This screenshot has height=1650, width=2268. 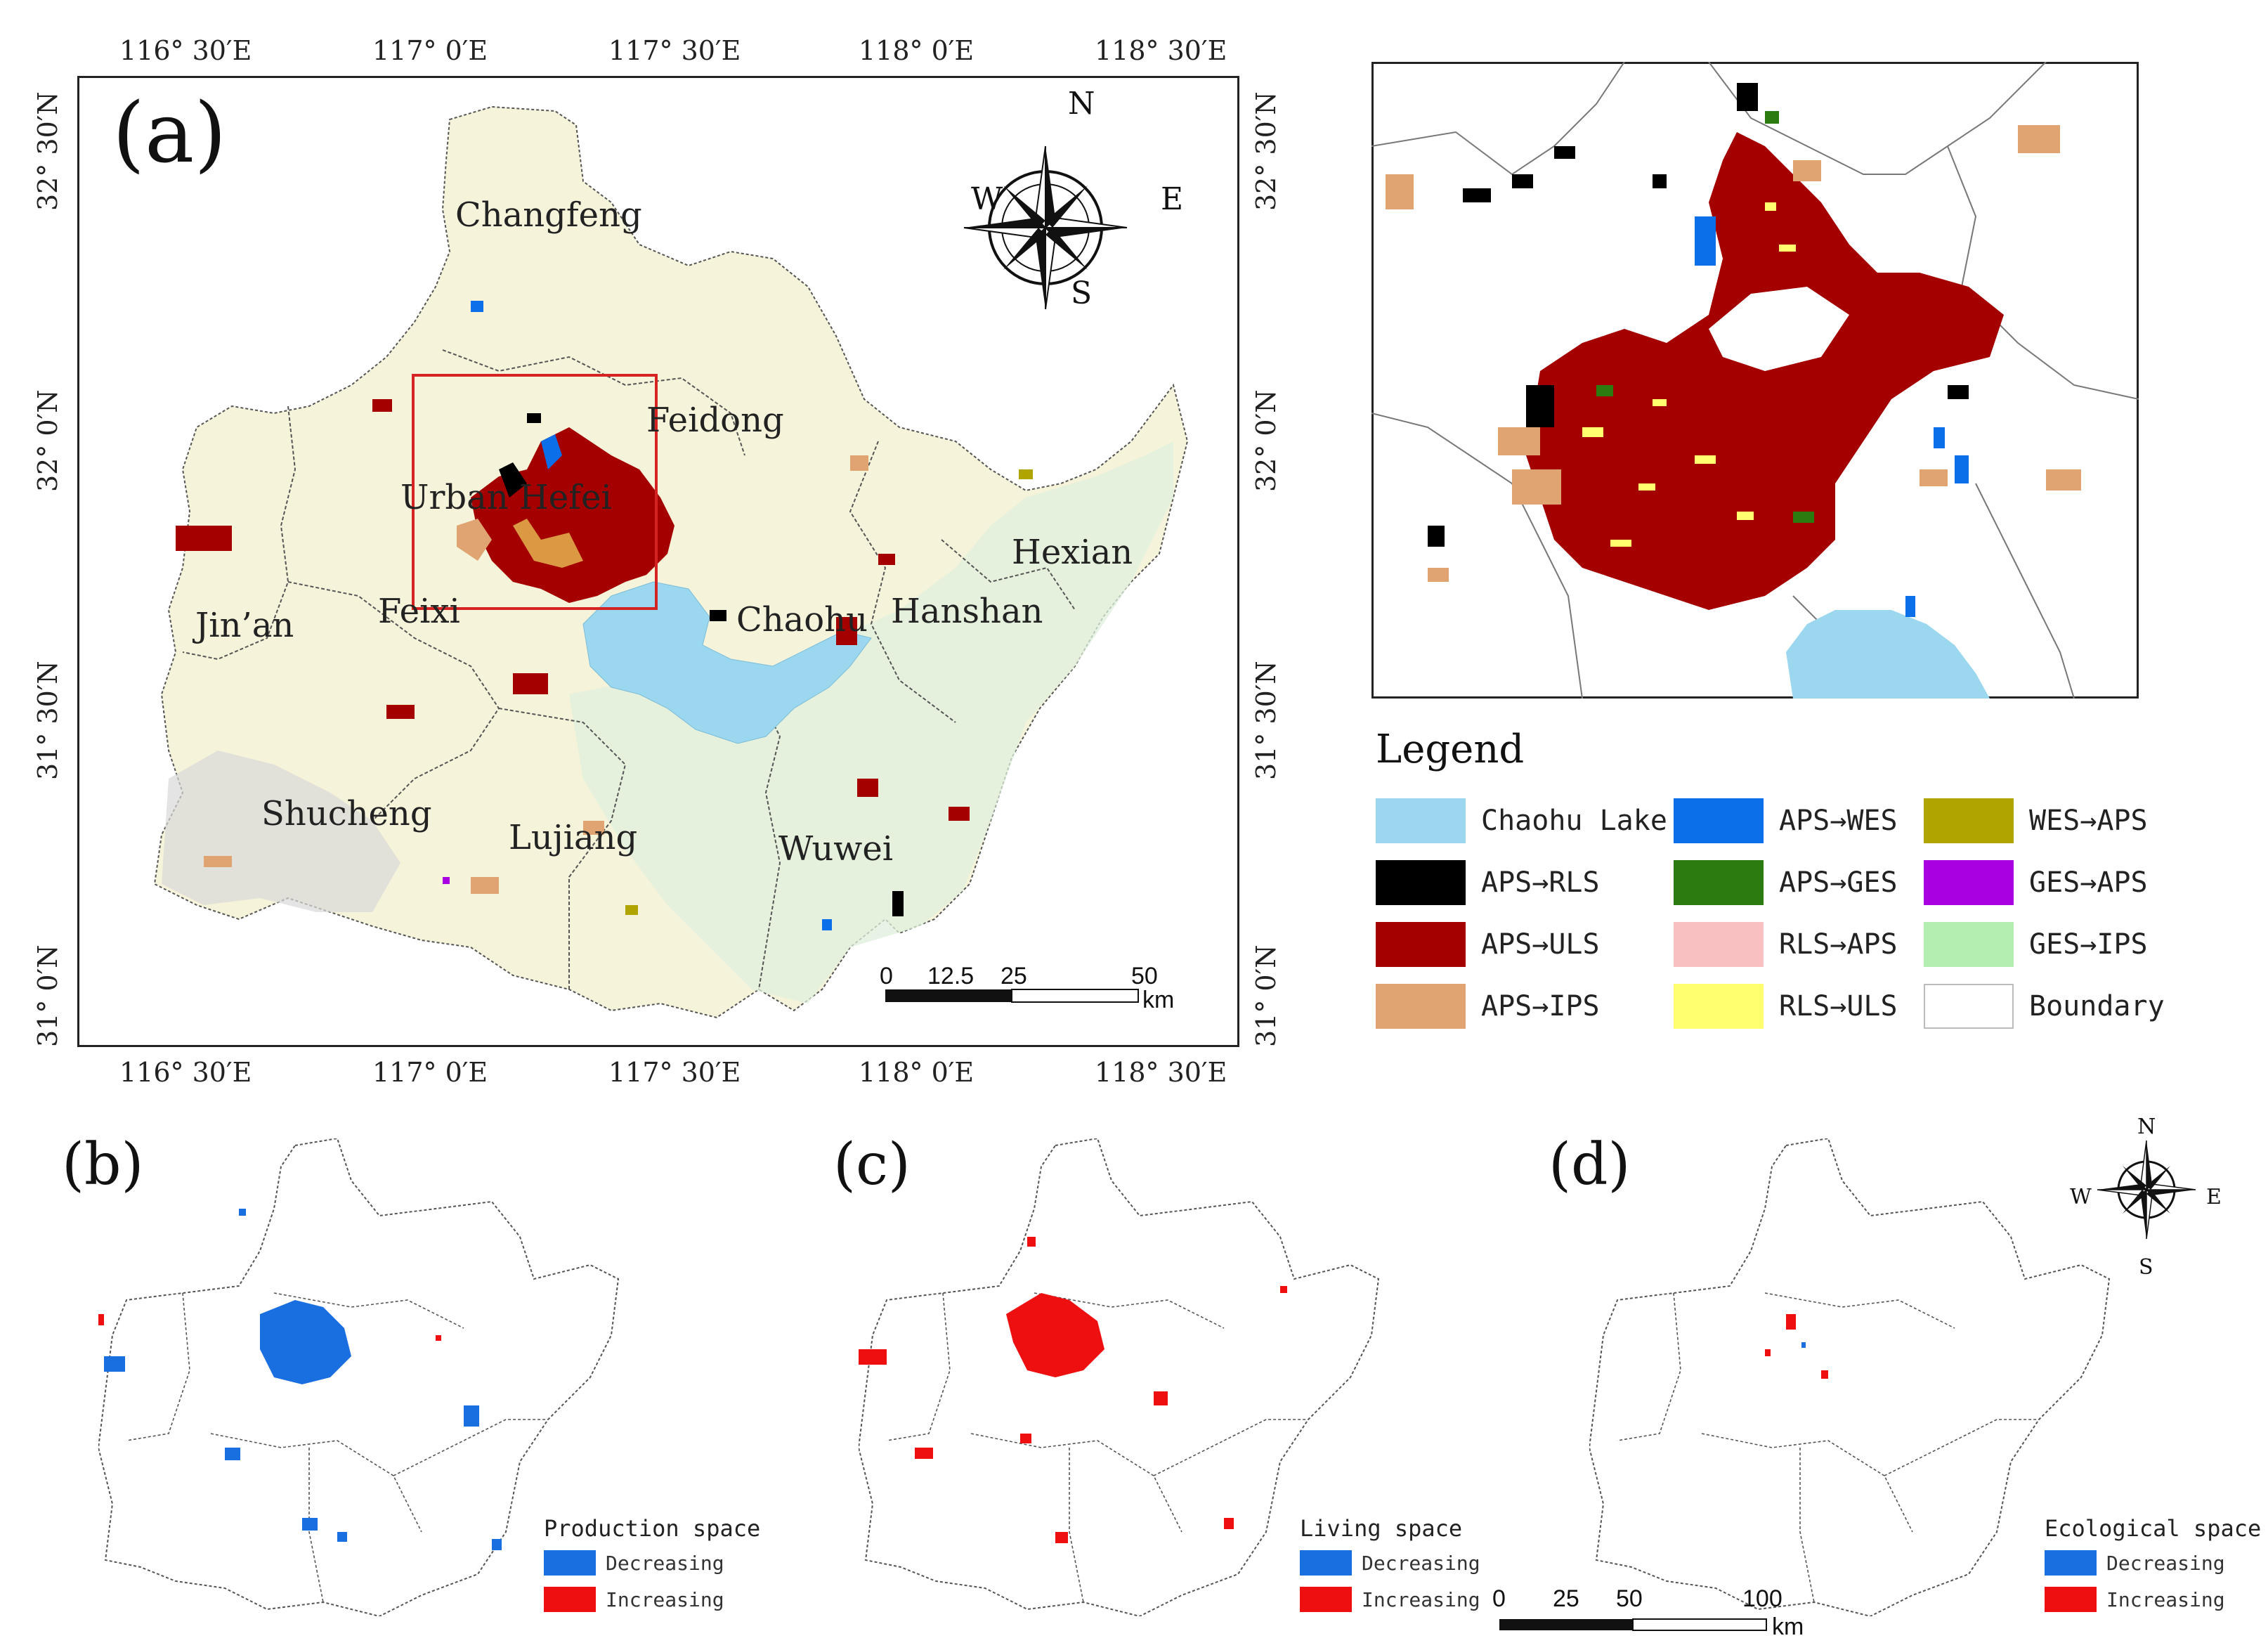 I want to click on legend-d-decreasing: Decreasing, so click(x=2135, y=1563).